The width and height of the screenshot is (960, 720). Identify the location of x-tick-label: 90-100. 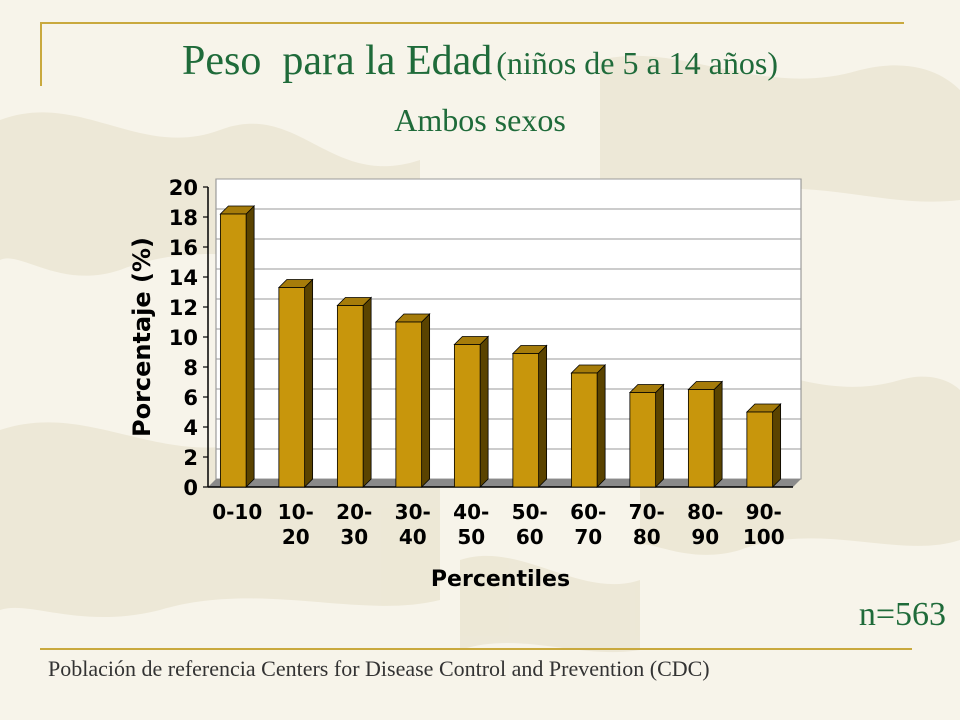
(764, 524).